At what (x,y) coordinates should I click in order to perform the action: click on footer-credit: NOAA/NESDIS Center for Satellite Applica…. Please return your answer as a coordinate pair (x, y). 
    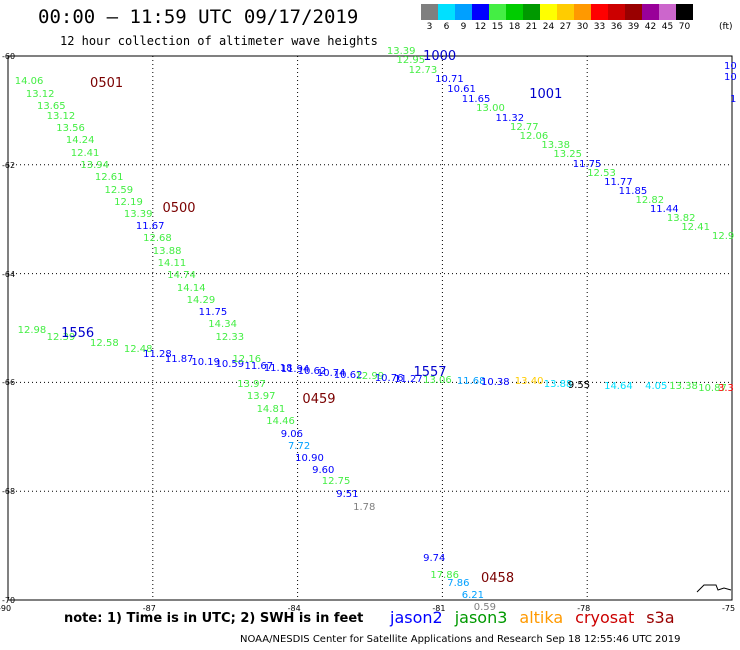
    Looking at the image, I should click on (460, 639).